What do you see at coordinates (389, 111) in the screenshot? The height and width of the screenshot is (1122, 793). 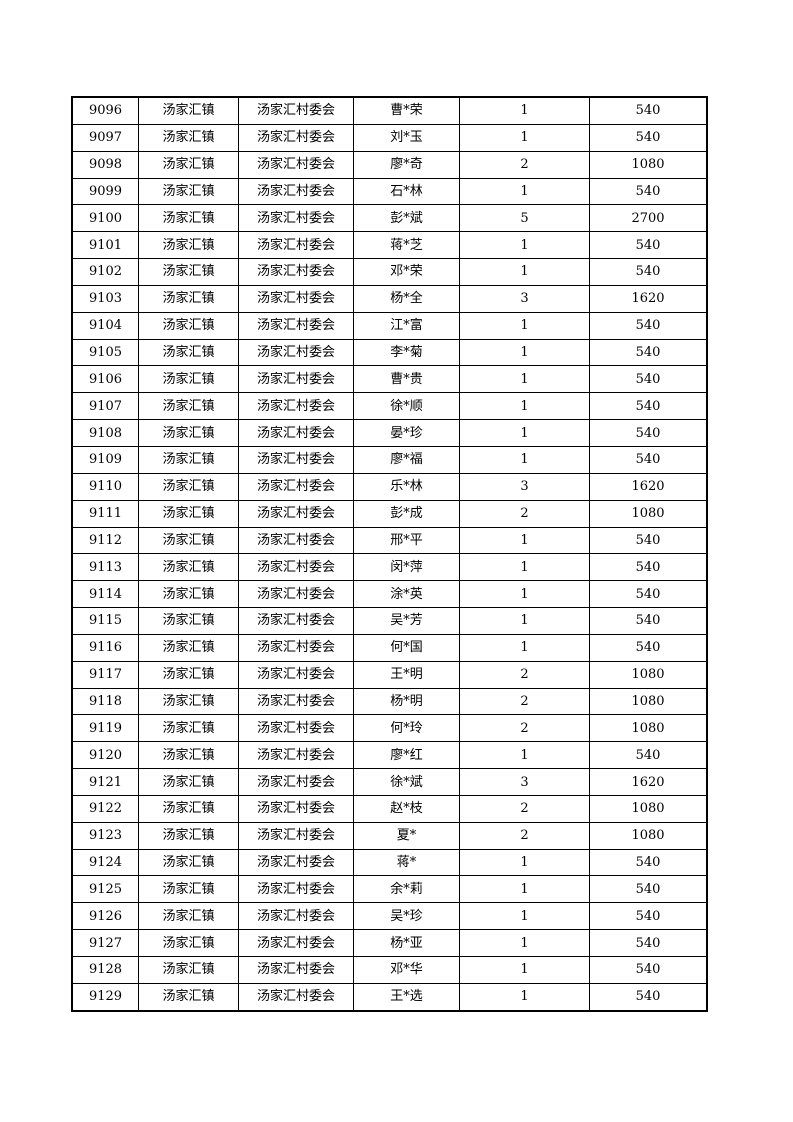 I see `table-row: 9096 汤家汇镇 汤家汇村委会 曹*荣 1 540` at bounding box center [389, 111].